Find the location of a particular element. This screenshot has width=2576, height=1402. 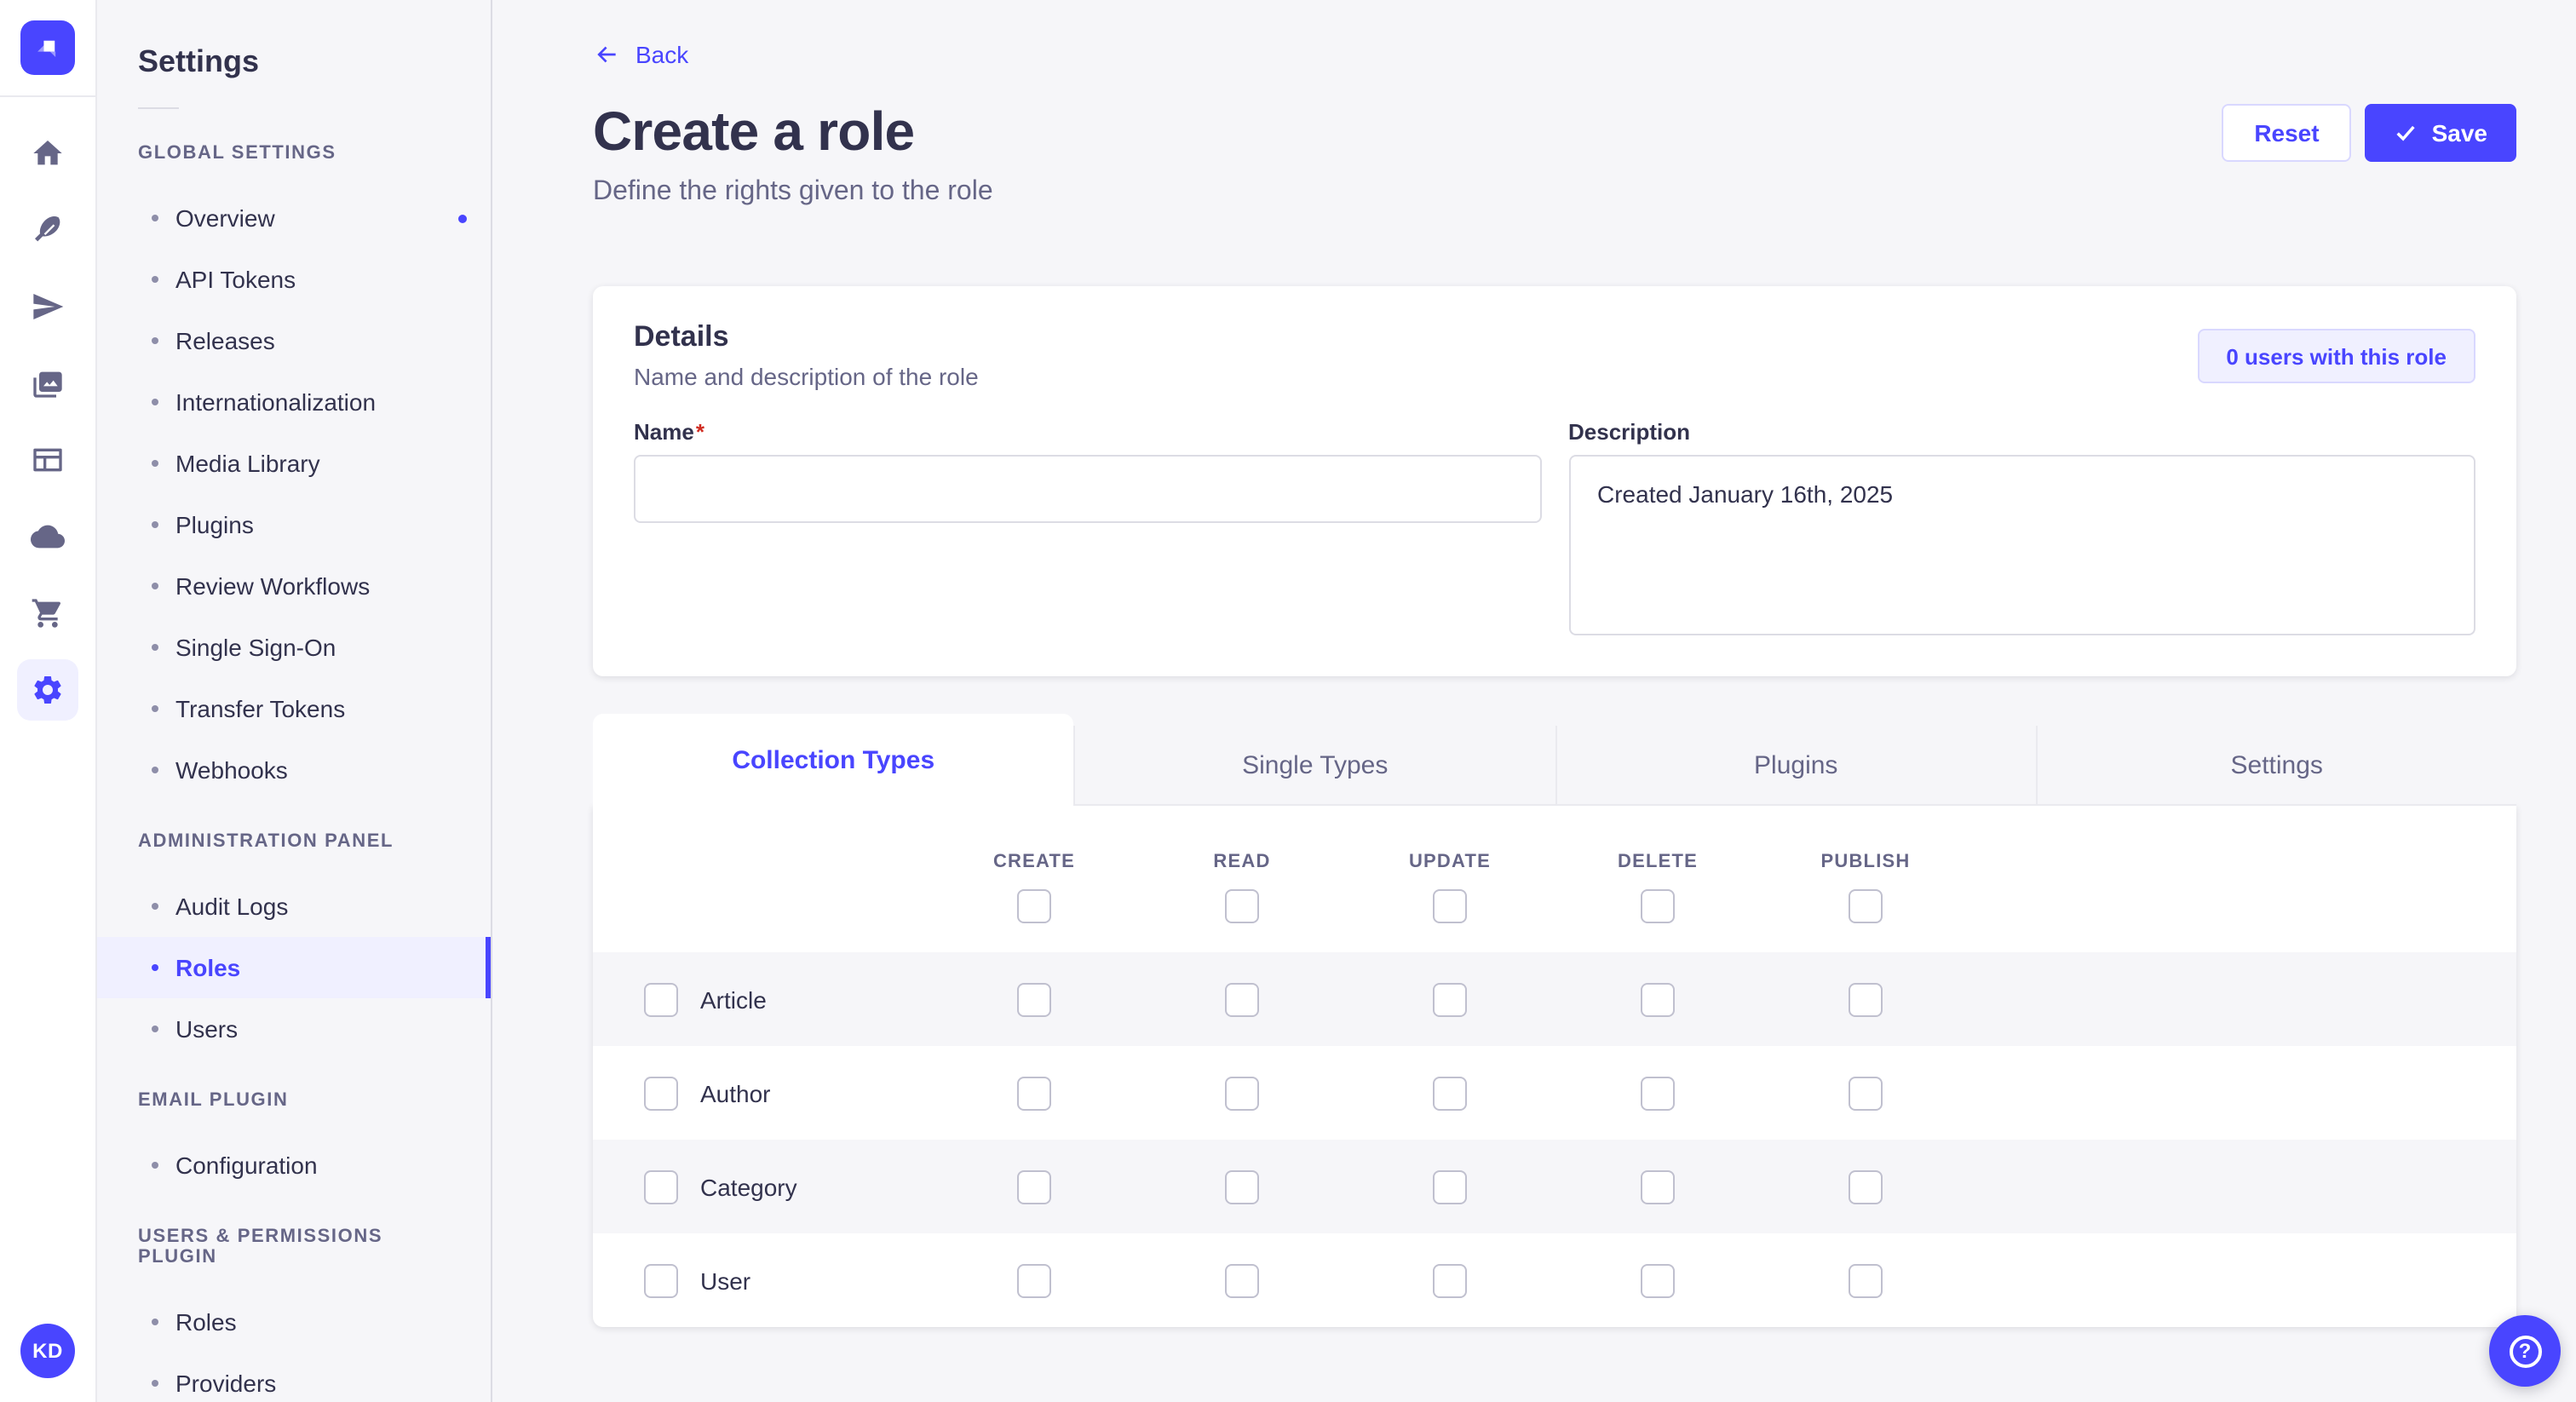

tab-plugins: Plugins is located at coordinates (1795, 766).